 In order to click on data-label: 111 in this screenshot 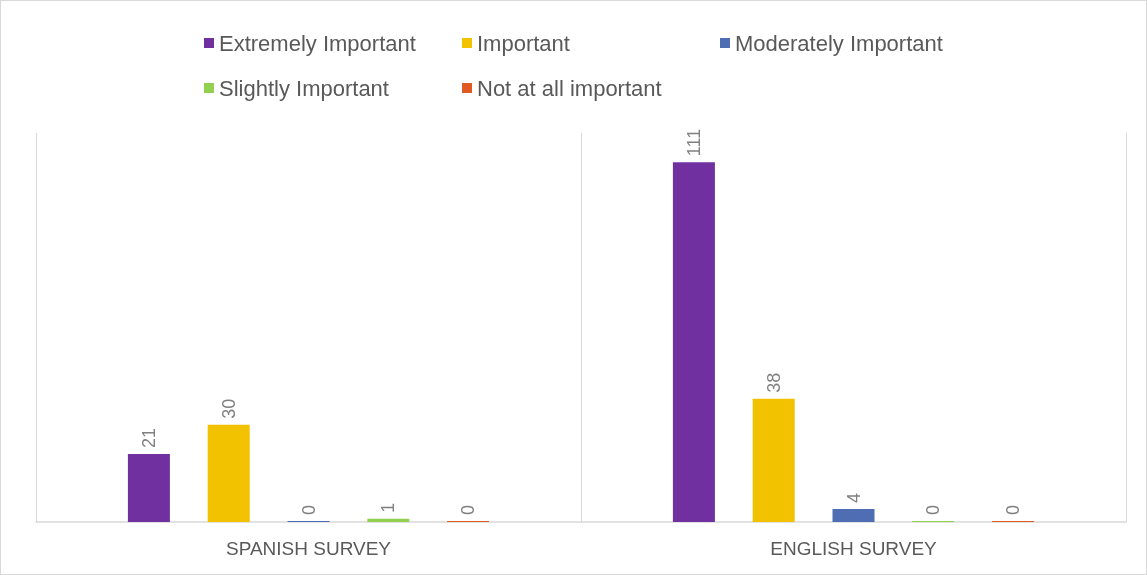, I will do `click(693, 142)`.